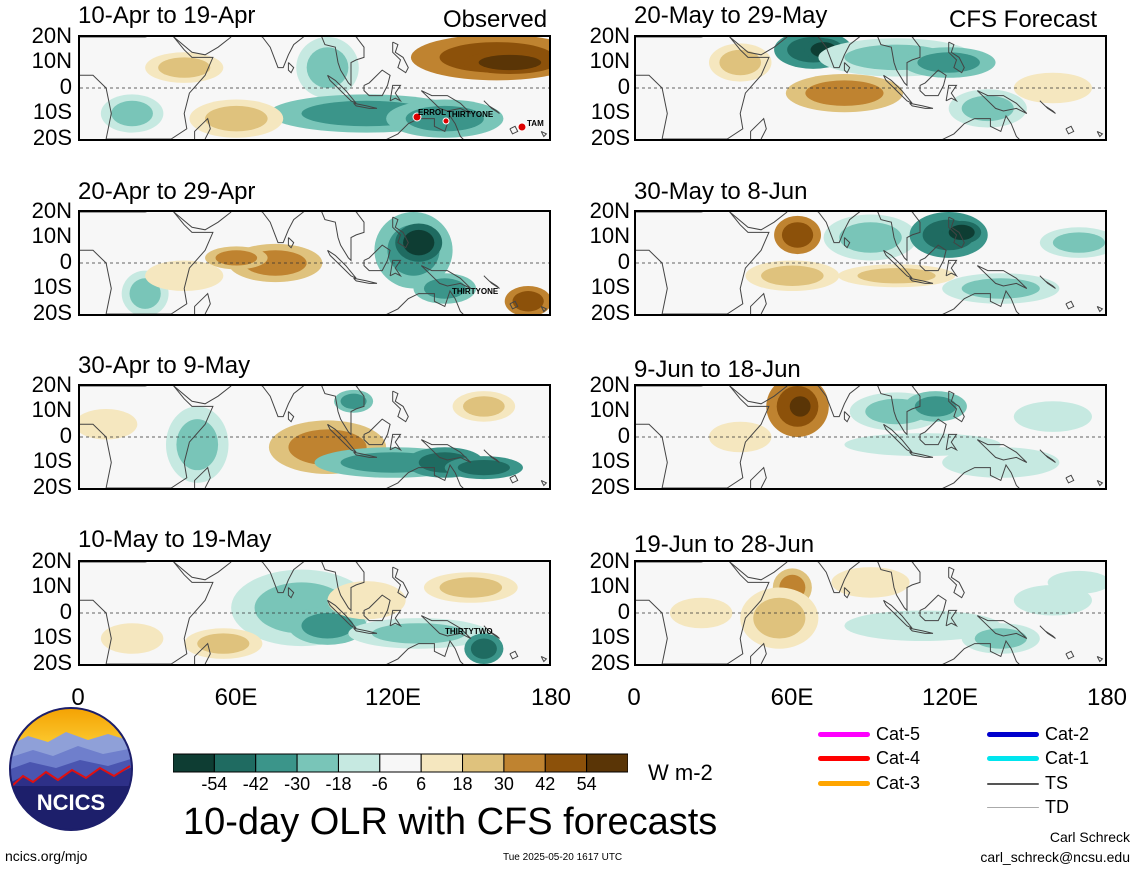 The image size is (1135, 872). I want to click on lat-label-obs-3-2: 0, so click(65, 435).